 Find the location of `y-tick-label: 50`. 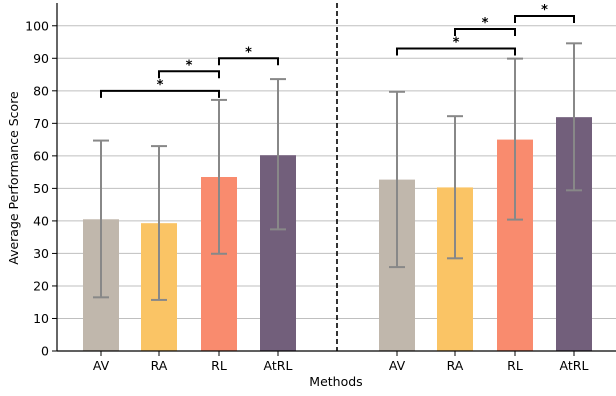

y-tick-label: 50 is located at coordinates (41, 188).